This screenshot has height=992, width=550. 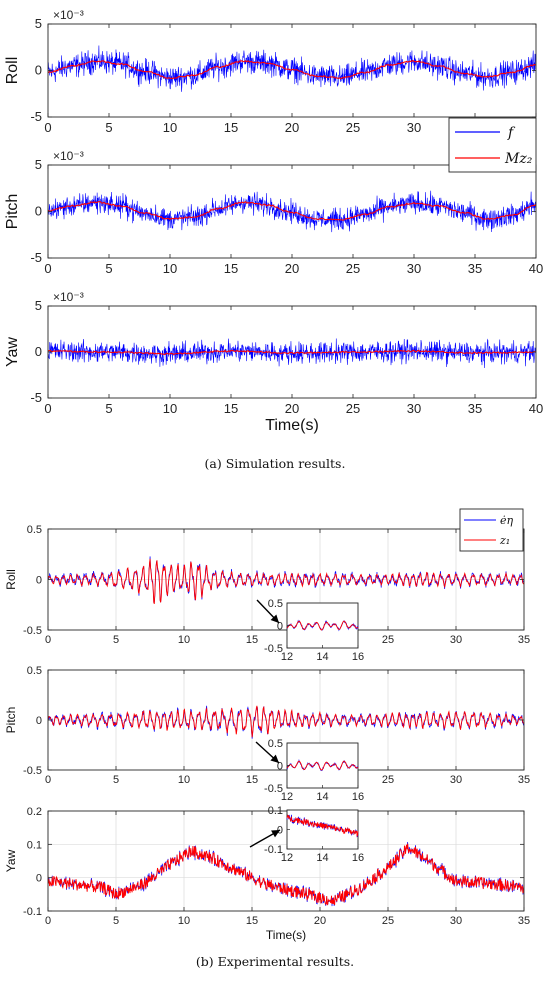 What do you see at coordinates (507, 520) in the screenshot?
I see `legend-label-e-eta: ėη` at bounding box center [507, 520].